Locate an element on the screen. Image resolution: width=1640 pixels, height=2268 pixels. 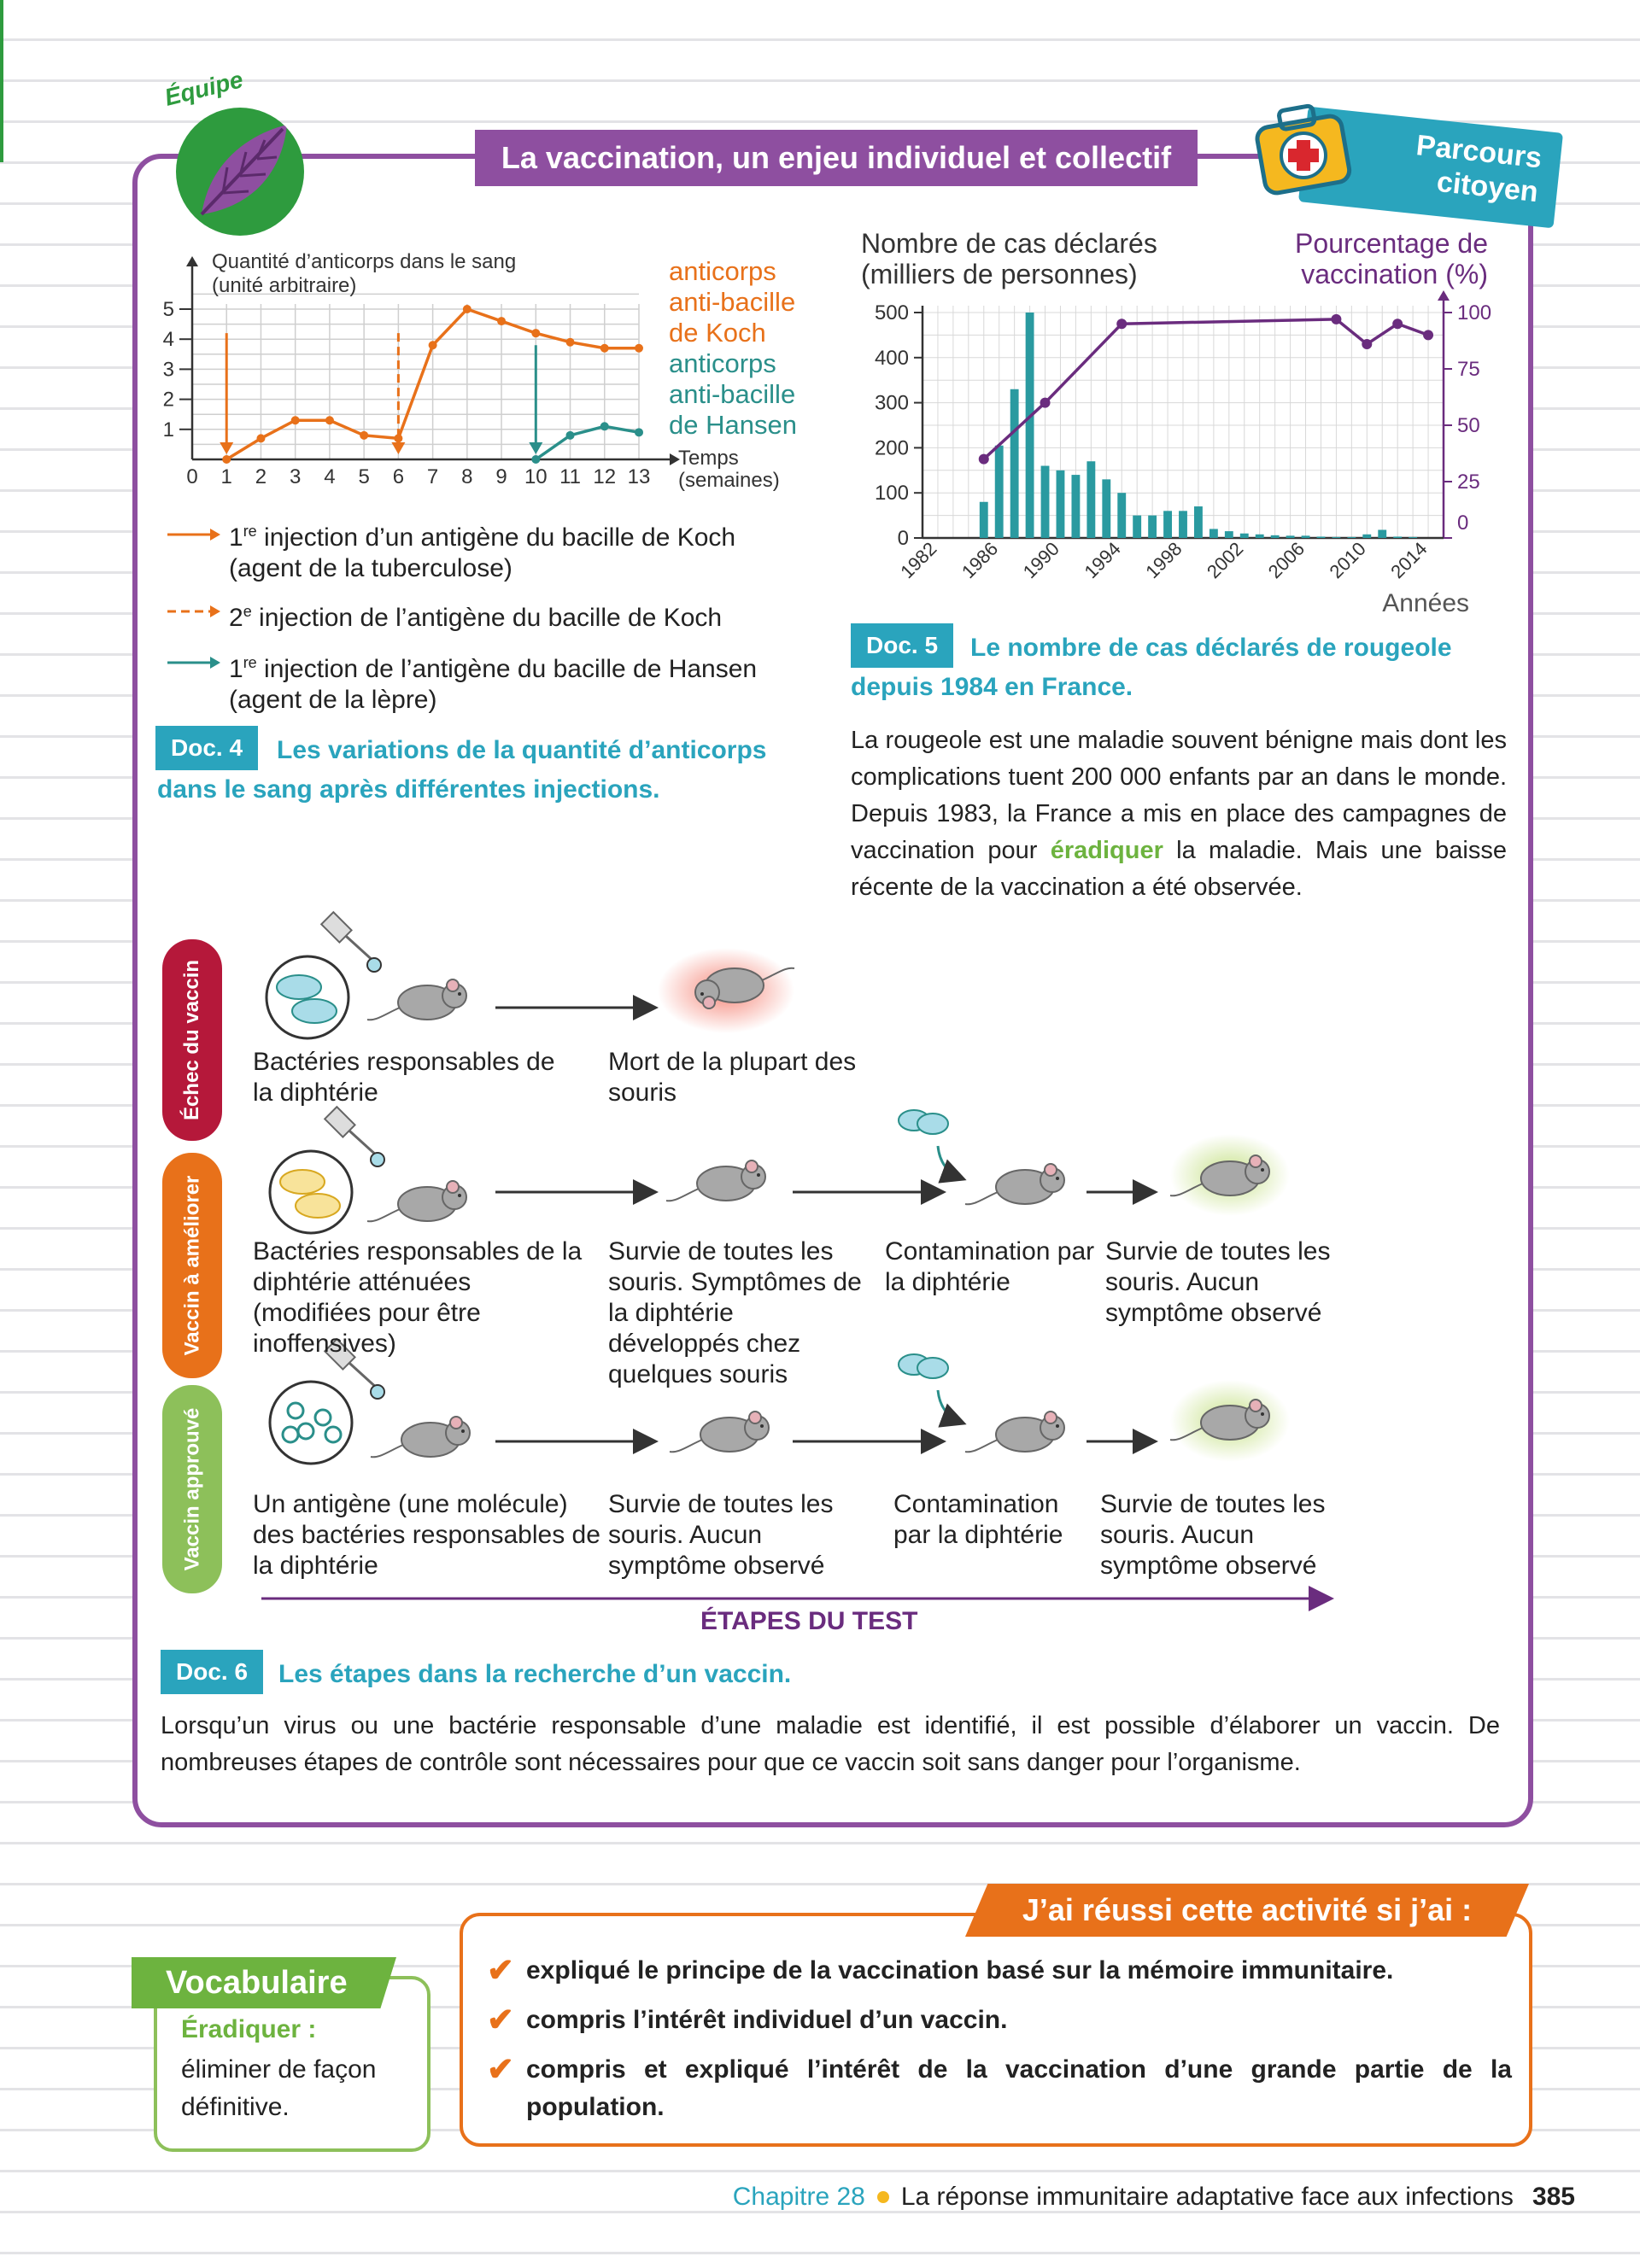
vocabulary-heading: Vocabulaire is located at coordinates (264, 1982).